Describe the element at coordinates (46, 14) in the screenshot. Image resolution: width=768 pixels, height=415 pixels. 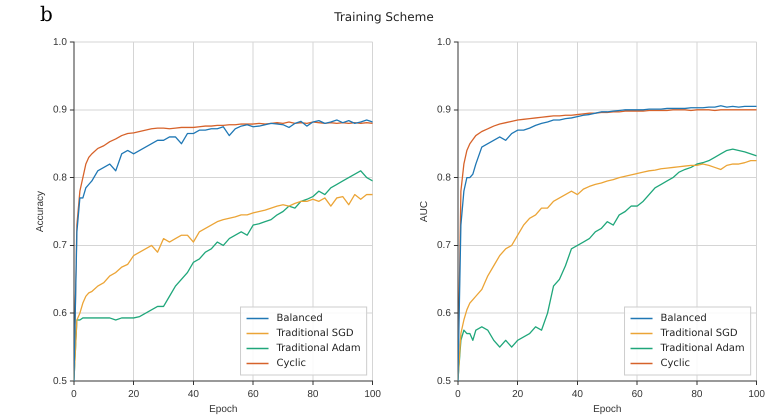
I see `text: b` at that location.